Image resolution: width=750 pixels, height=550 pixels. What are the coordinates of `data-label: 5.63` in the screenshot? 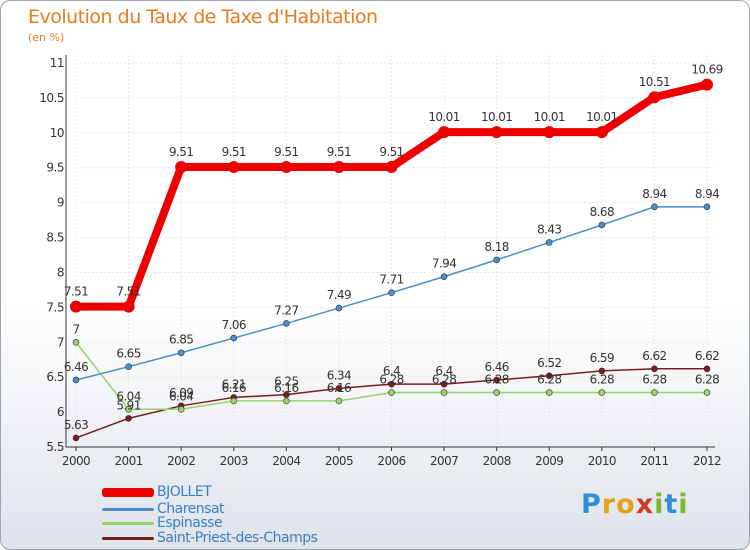 It's located at (76, 425).